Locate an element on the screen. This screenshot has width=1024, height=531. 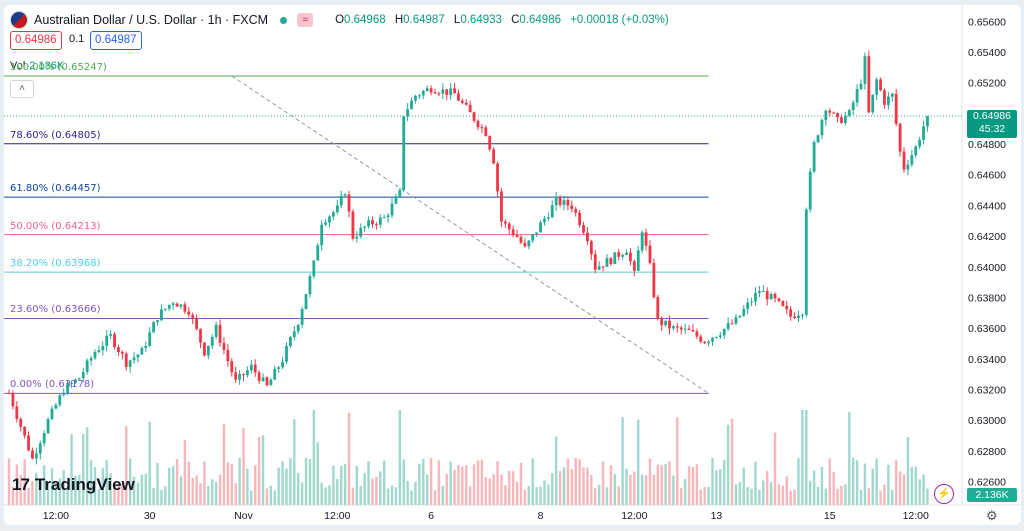
buy-button: 0.64987 is located at coordinates (116, 40).